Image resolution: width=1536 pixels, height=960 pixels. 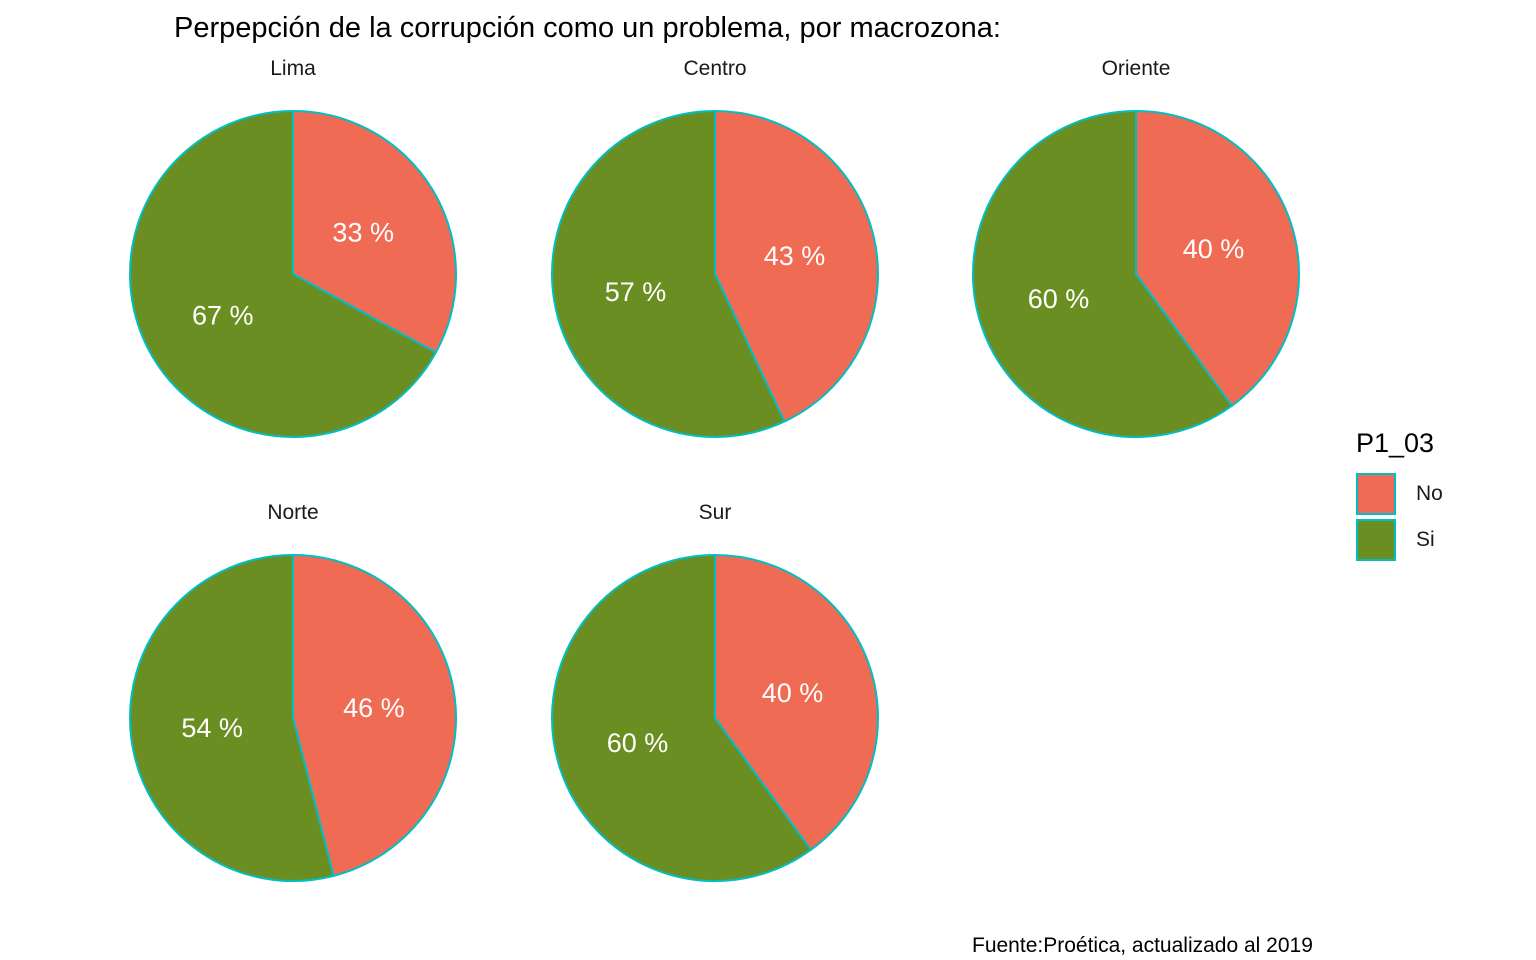 I want to click on pie-slice-oriente-no, so click(x=1217, y=258).